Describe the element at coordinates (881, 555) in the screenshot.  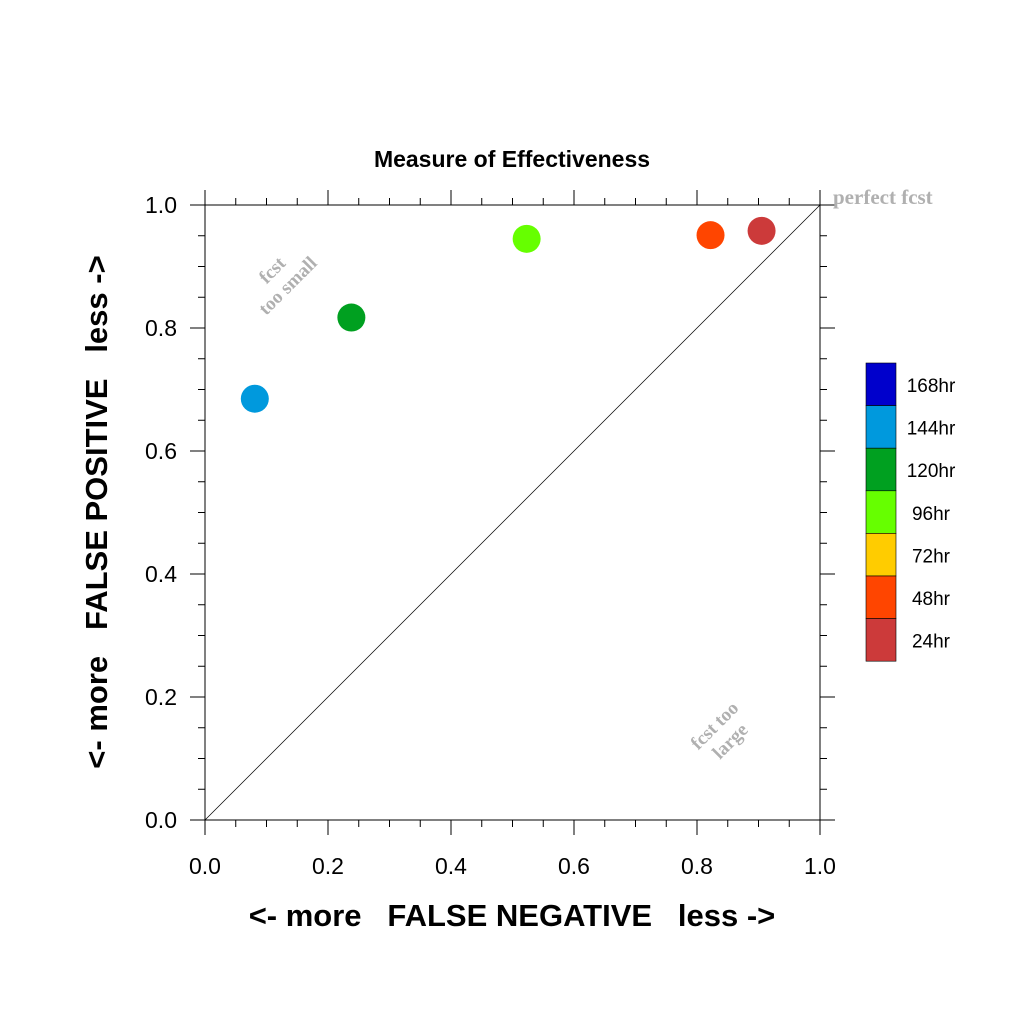
I see `legend-swatch-72hr` at that location.